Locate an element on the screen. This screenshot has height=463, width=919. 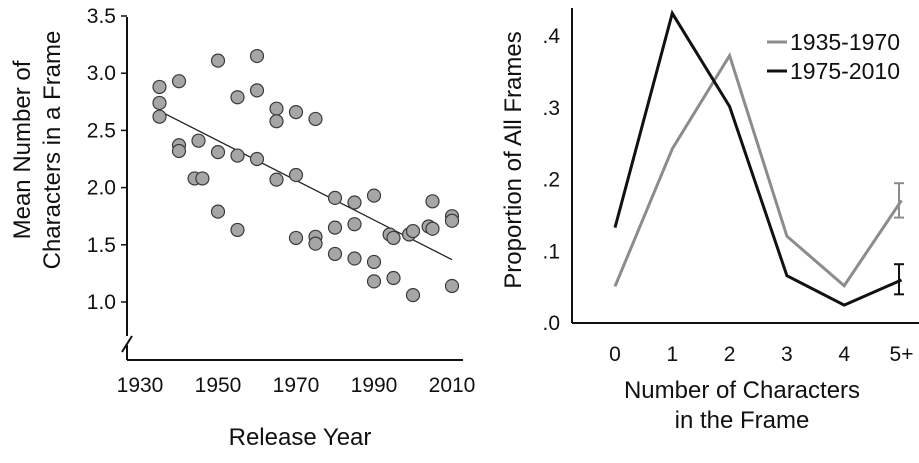
x-axis-title-line2: in the Frame is located at coordinates (742, 420).